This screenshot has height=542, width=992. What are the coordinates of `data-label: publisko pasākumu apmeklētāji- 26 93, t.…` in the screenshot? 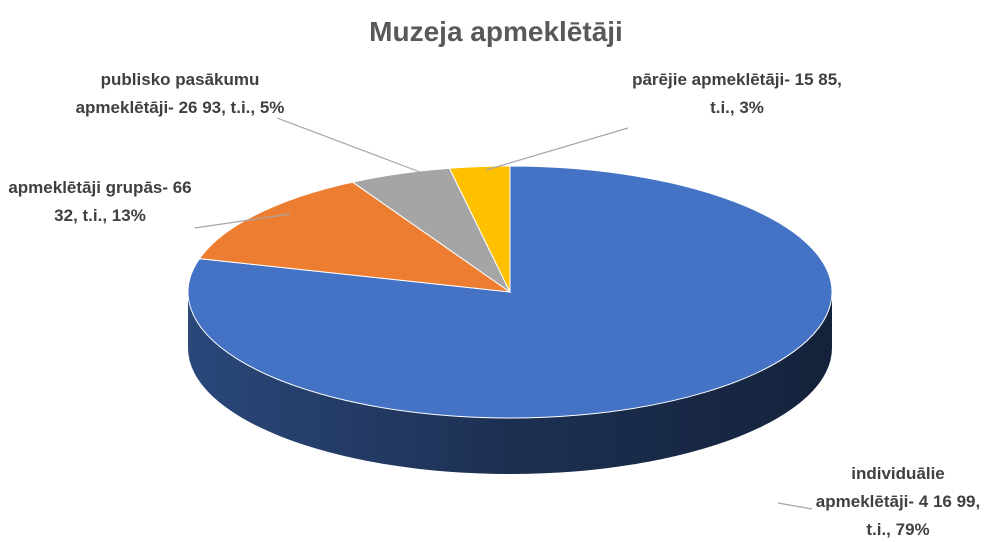 It's located at (180, 93).